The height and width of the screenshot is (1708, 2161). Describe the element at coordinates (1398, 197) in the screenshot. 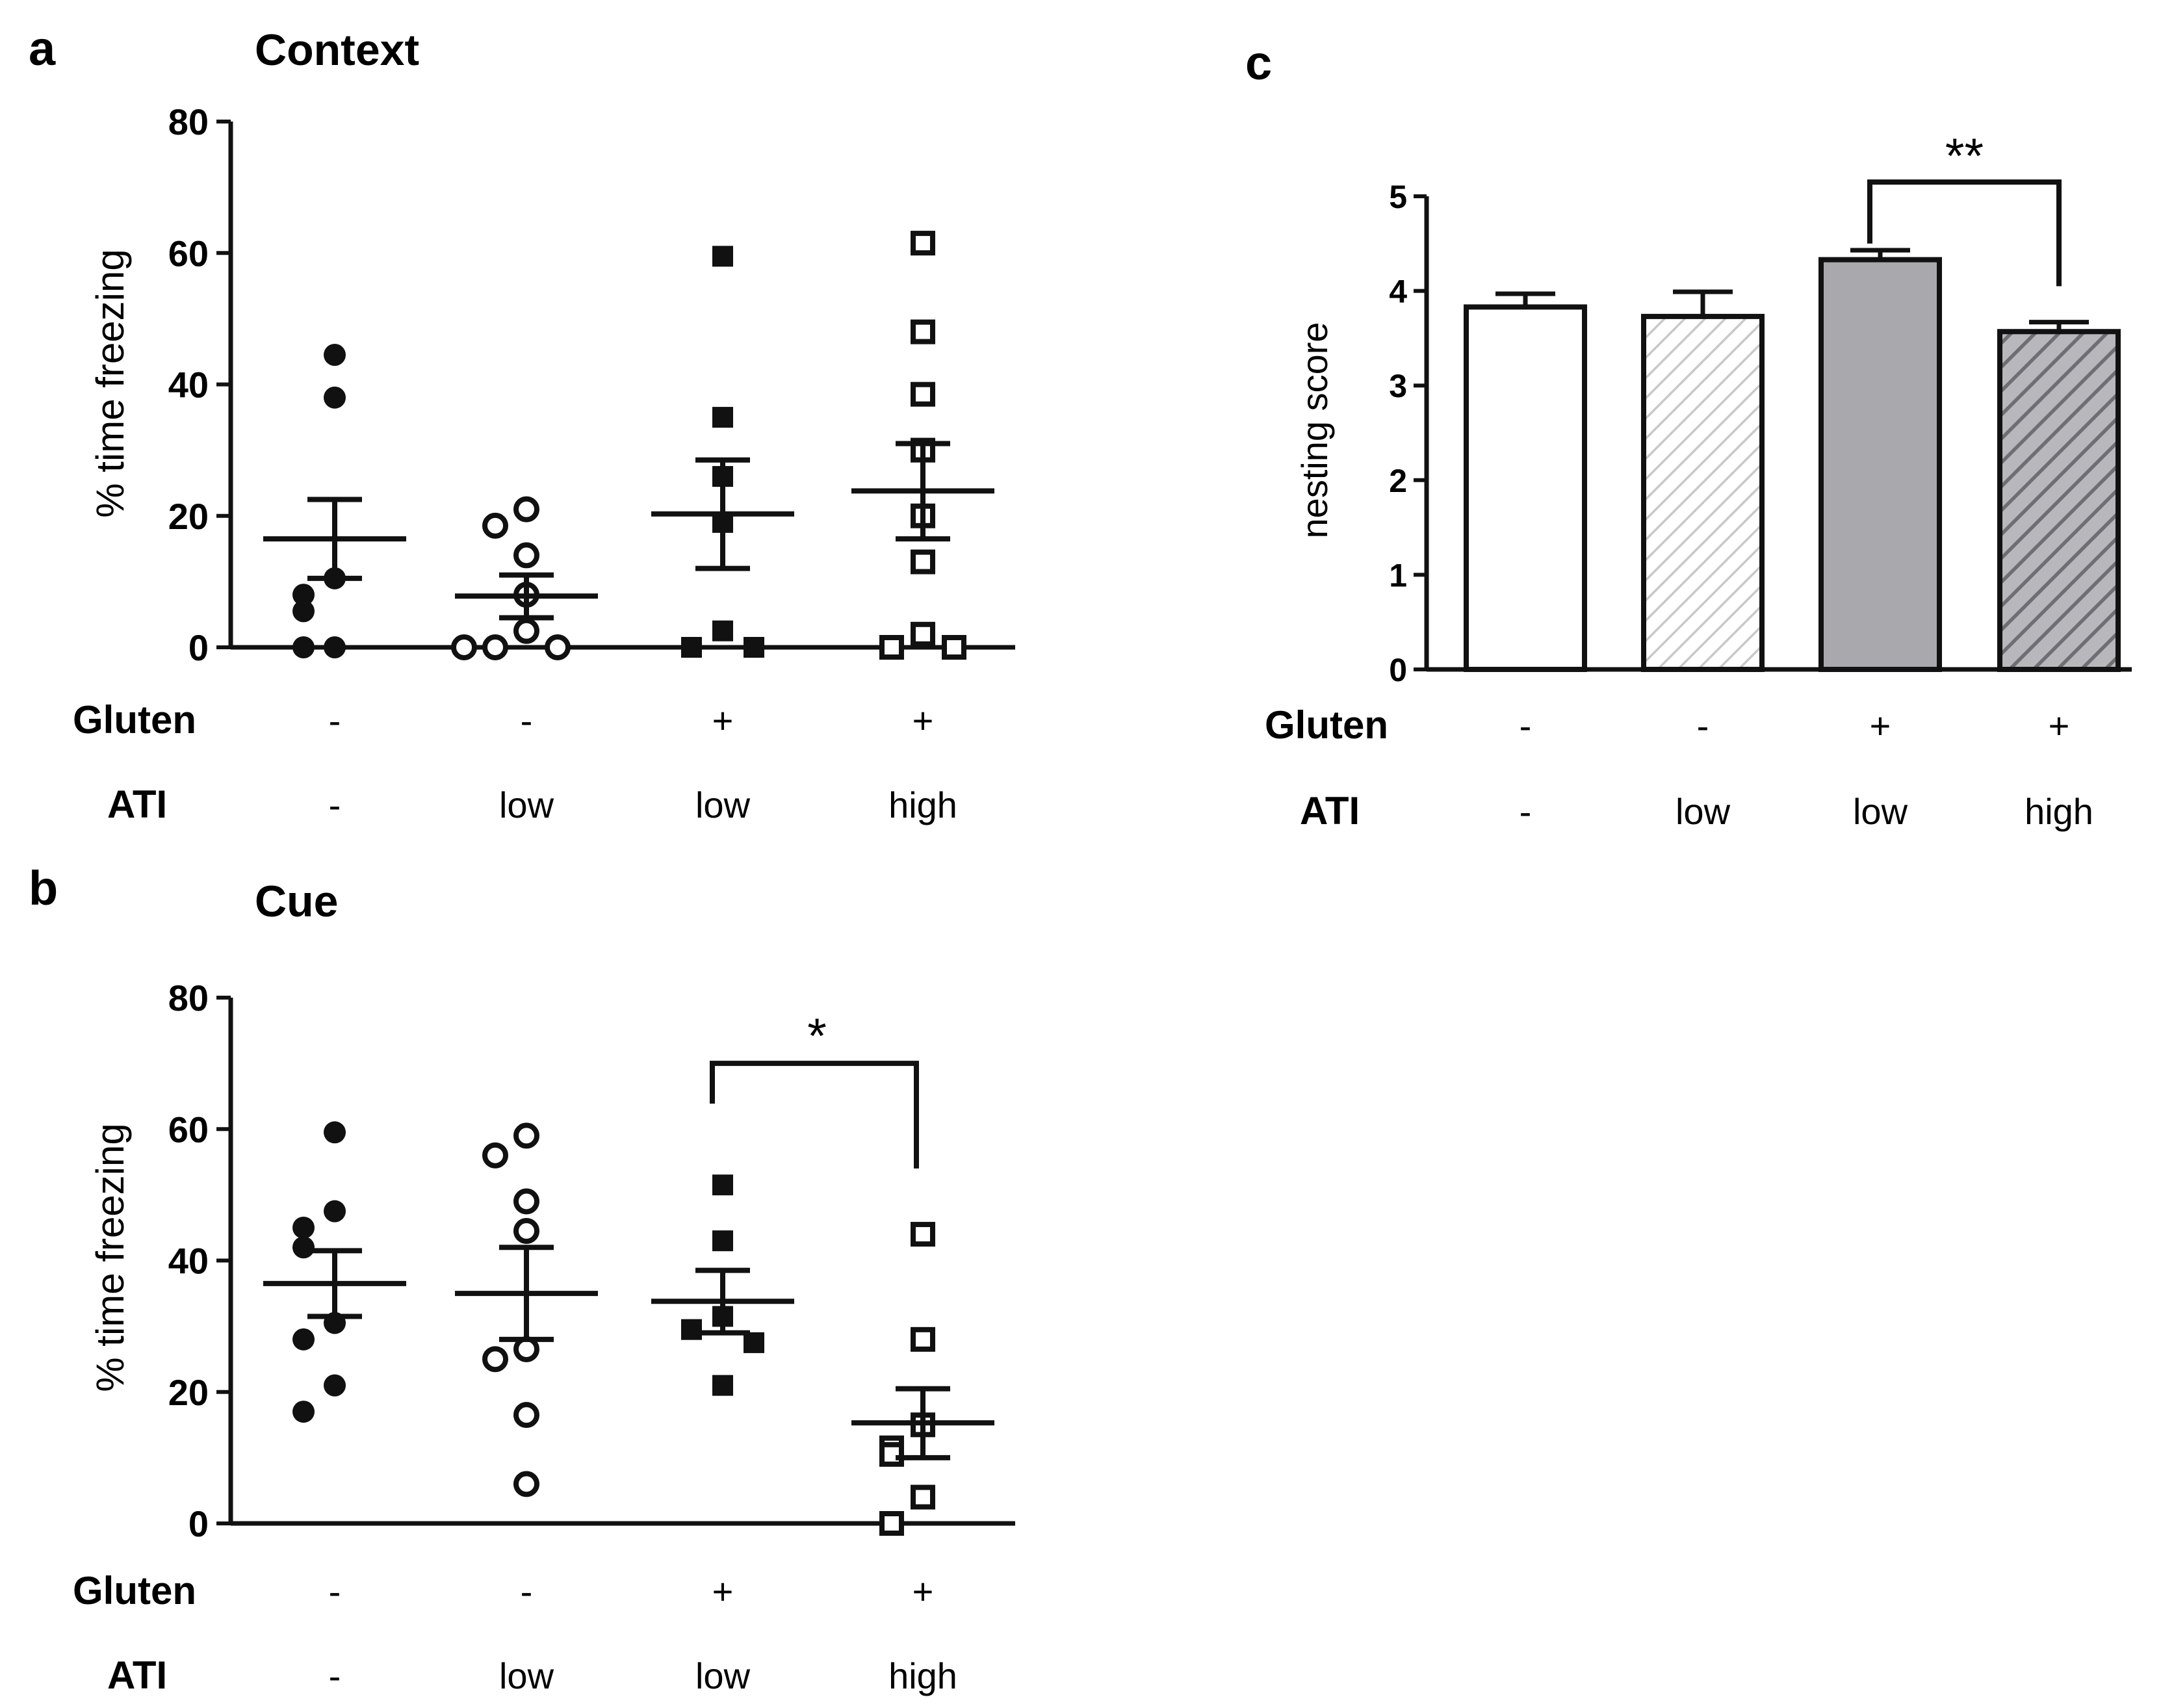

I see `panel-c-y-tick-label: 5` at that location.